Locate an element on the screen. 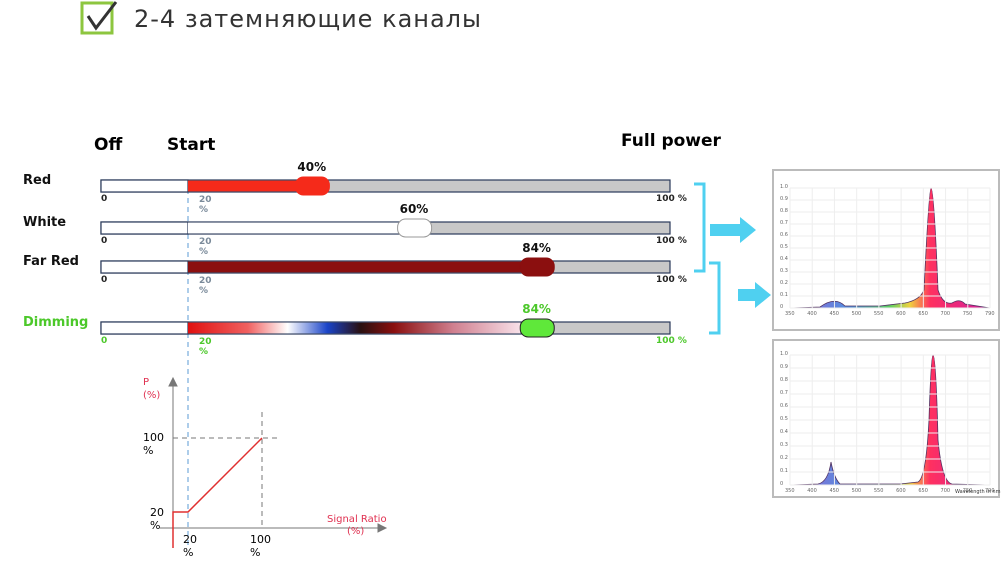  graph-line is located at coordinates (217, 492).